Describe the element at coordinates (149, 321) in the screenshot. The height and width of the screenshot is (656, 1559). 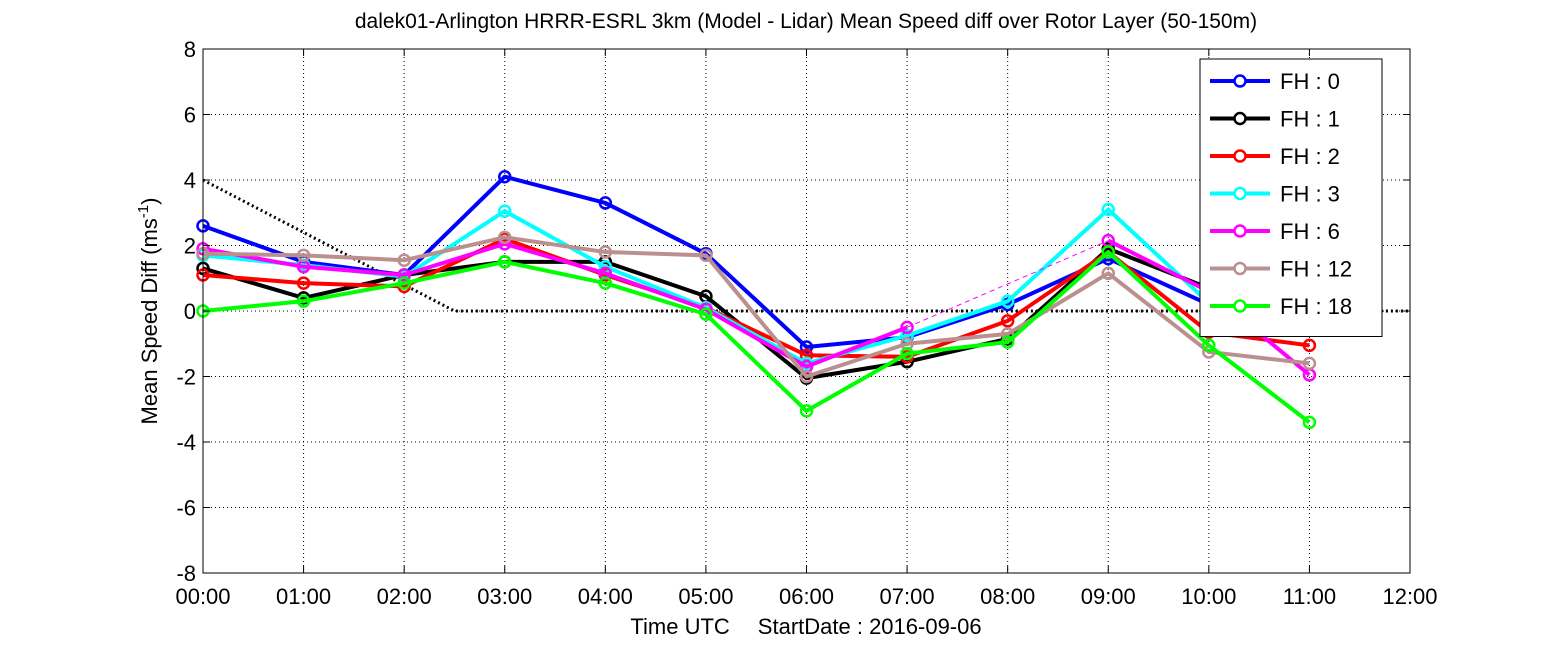
I see `y-axis-label: Mean Speed Diff (ms` at that location.